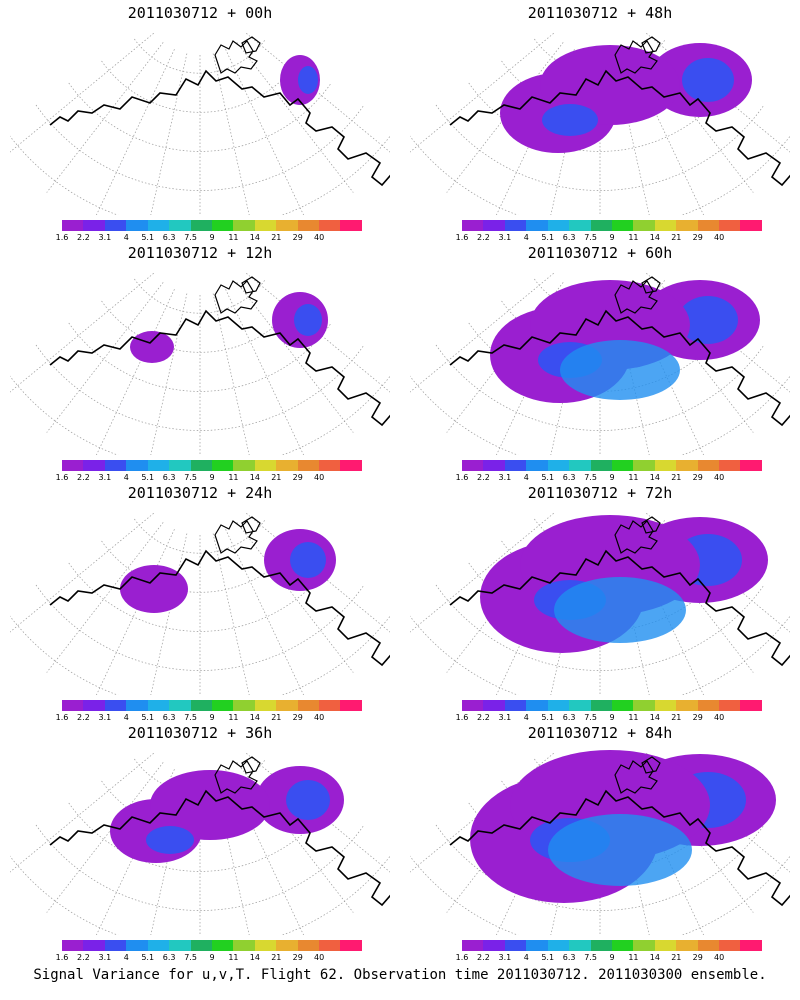 This screenshot has height=1000, width=800. I want to click on map-gridlines, so click(200, 123).